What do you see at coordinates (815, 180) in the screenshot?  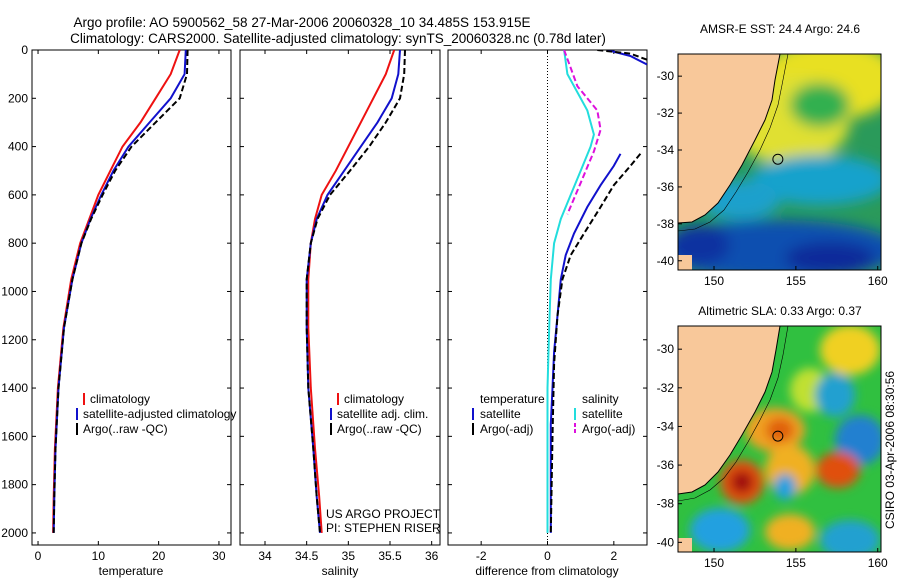 I see `sst-cool-mid` at bounding box center [815, 180].